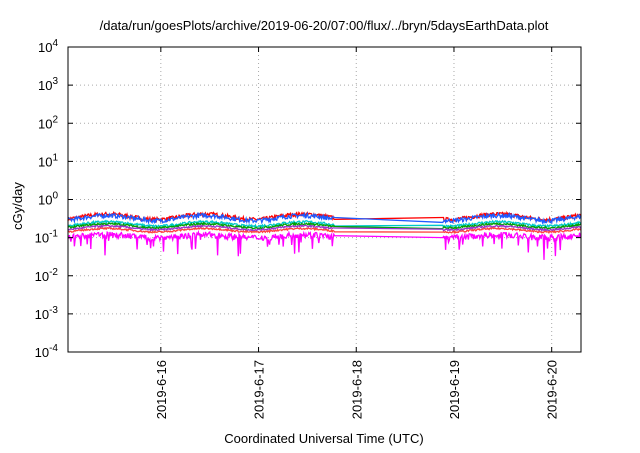 This screenshot has width=640, height=453. I want to click on x-tick-label: 2019-6-17, so click(259, 389).